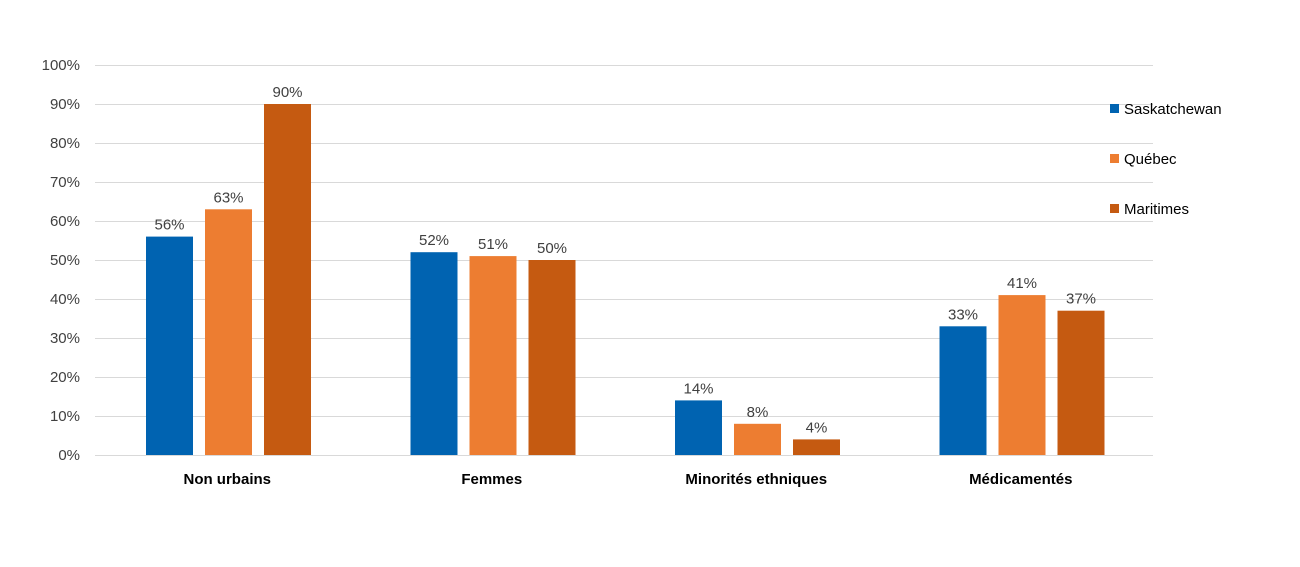  I want to click on y-tick-label: 0%, so click(69, 455).